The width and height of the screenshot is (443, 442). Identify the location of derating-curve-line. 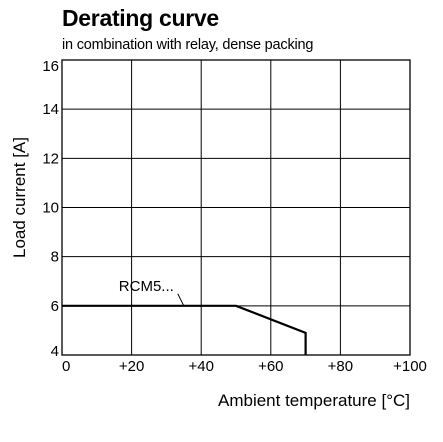
(184, 329).